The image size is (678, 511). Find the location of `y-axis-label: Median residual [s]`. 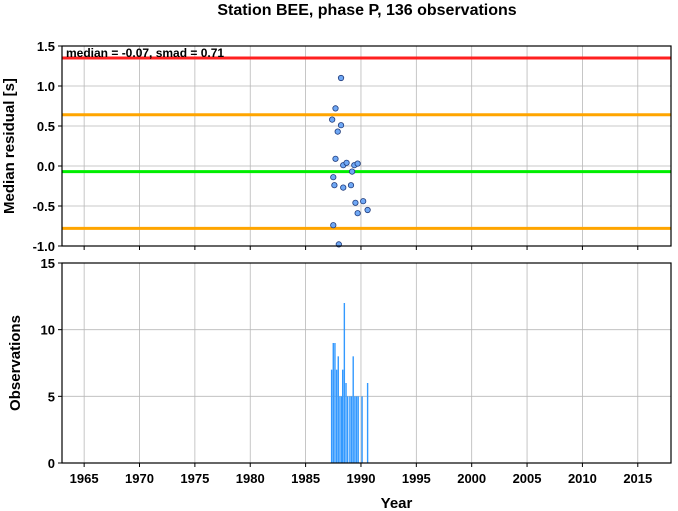

y-axis-label: Median residual [s] is located at coordinates (9, 146).